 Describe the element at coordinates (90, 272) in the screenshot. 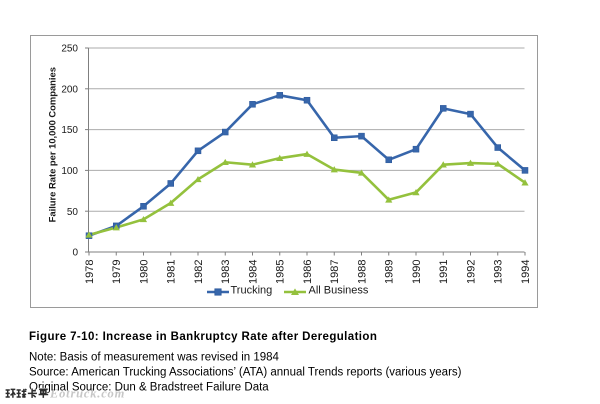

I see `svg-text: 1978` at that location.